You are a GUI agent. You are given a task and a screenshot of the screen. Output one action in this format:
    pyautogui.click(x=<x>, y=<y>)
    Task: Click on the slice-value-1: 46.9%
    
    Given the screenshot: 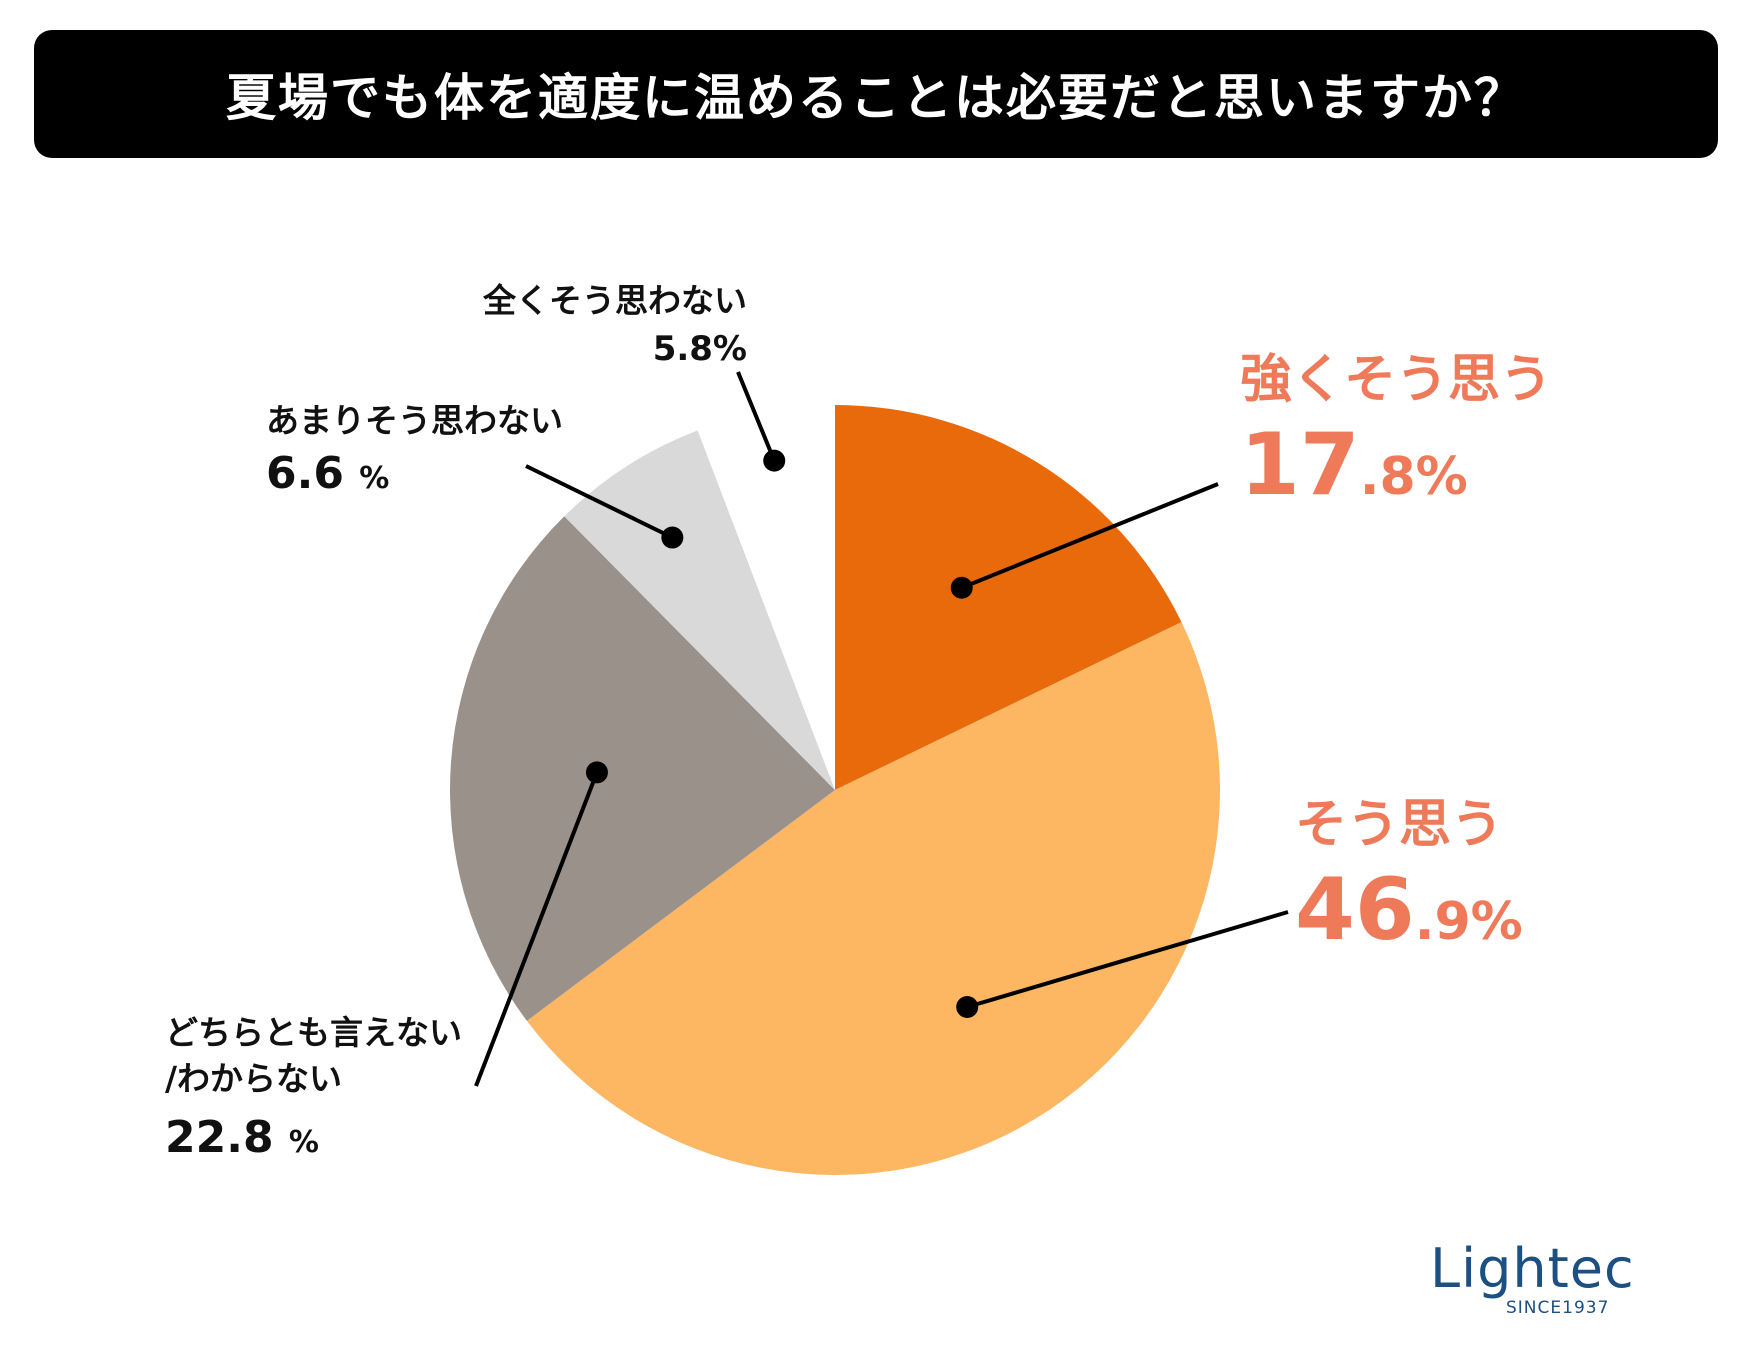 What is the action you would take?
    pyautogui.click(x=1409, y=910)
    